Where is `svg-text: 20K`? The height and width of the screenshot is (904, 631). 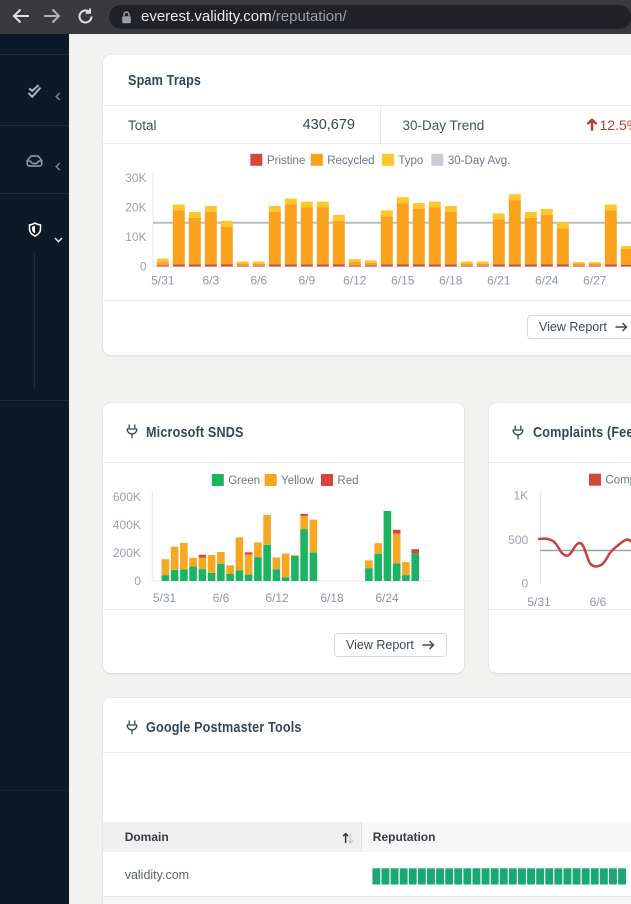
svg-text: 20K is located at coordinates (135, 208).